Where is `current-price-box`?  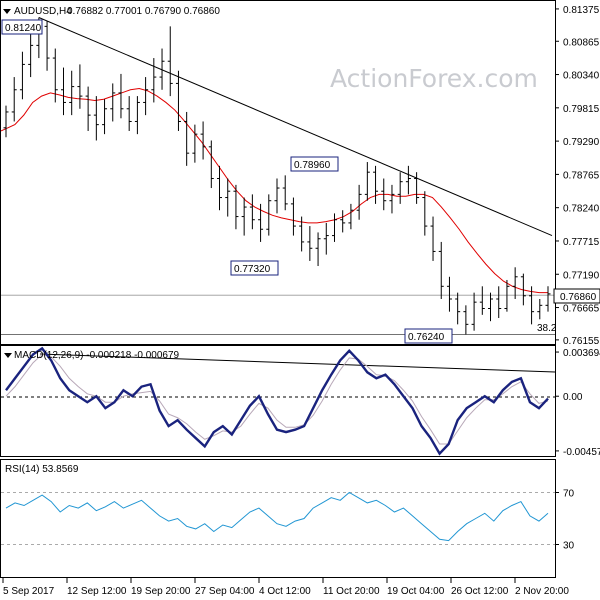 current-price-box is located at coordinates (576, 296).